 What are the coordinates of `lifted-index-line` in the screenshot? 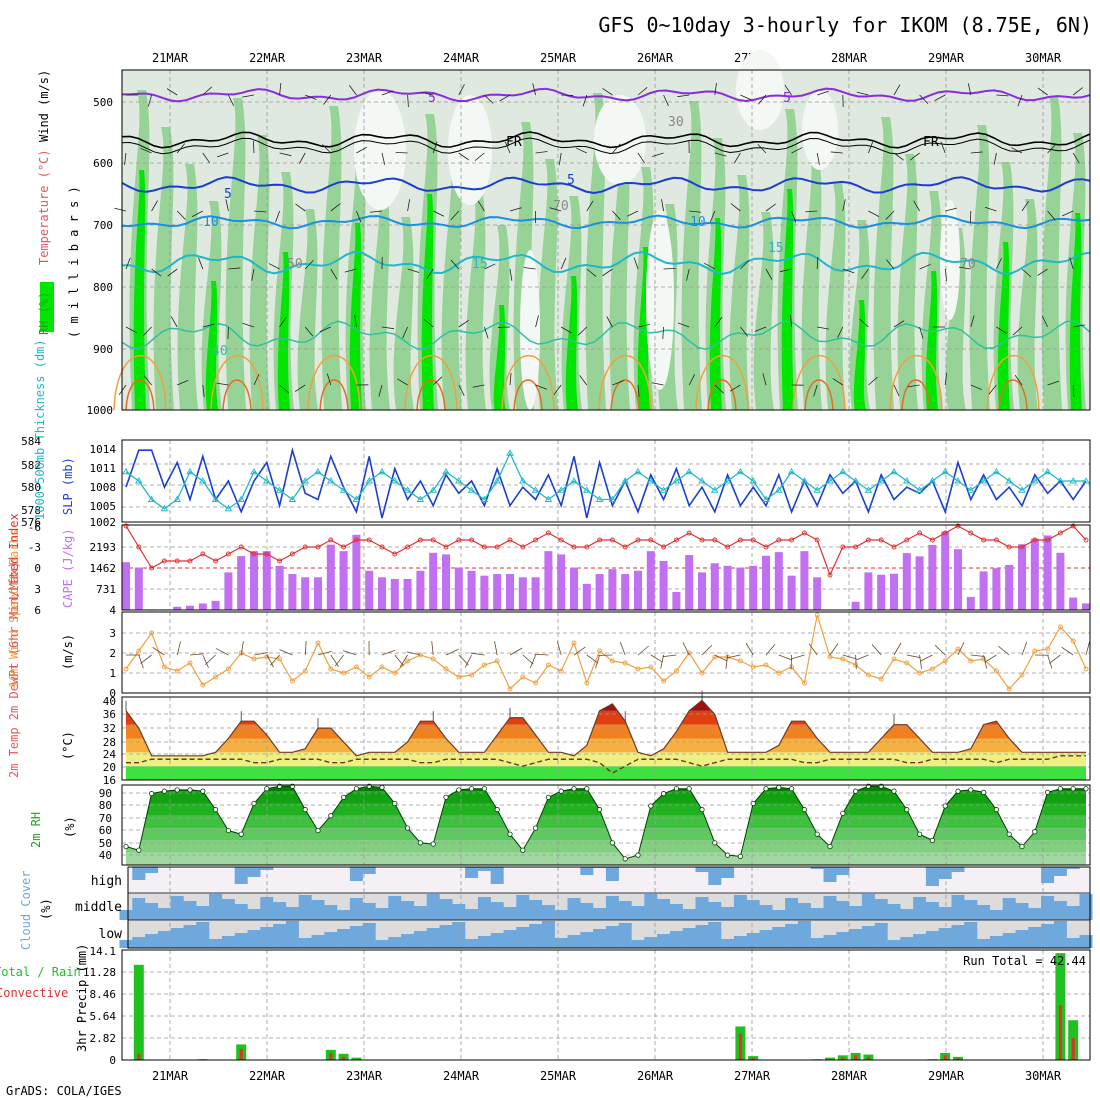 It's located at (606, 551).